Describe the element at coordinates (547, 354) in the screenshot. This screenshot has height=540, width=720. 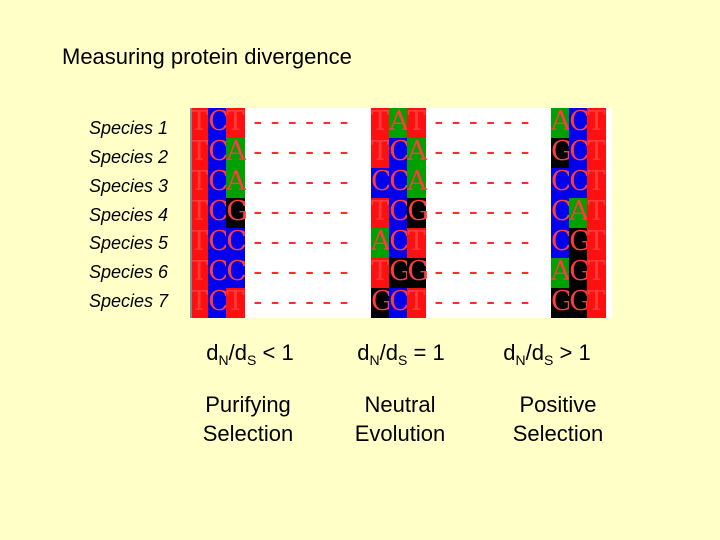
I see `ratio-positive: dN/dS > 1` at that location.